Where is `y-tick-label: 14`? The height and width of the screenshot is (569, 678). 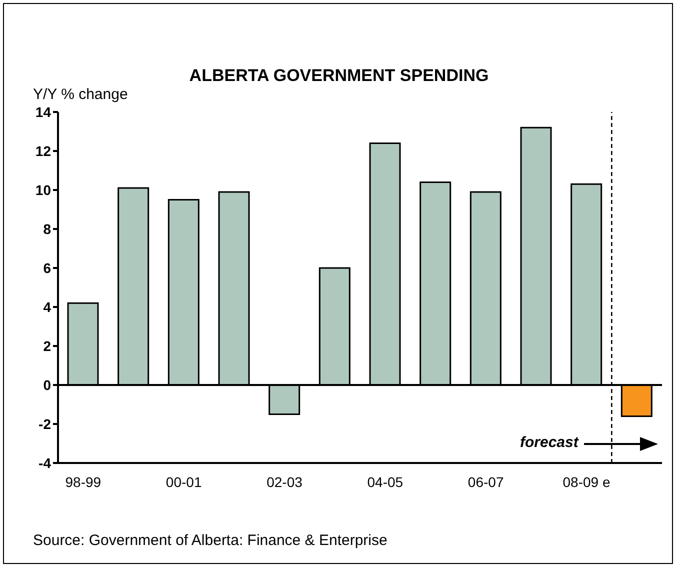
y-tick-label: 14 is located at coordinates (43, 112).